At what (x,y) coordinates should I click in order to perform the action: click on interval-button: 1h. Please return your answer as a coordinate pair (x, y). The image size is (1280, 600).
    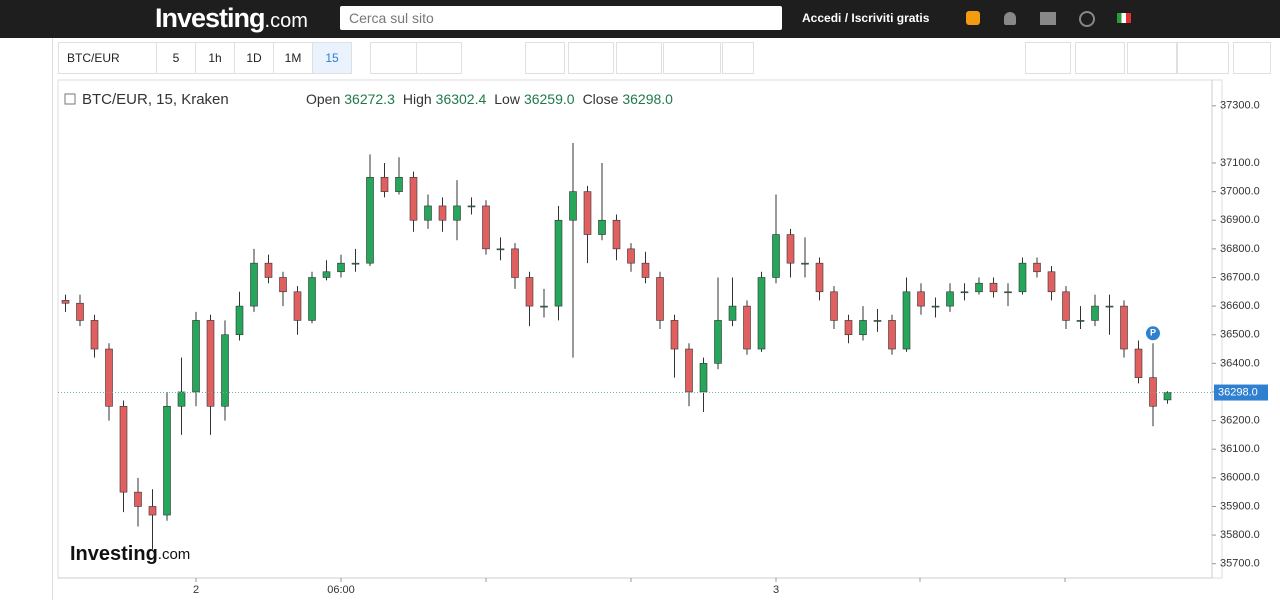
    Looking at the image, I should click on (215, 58).